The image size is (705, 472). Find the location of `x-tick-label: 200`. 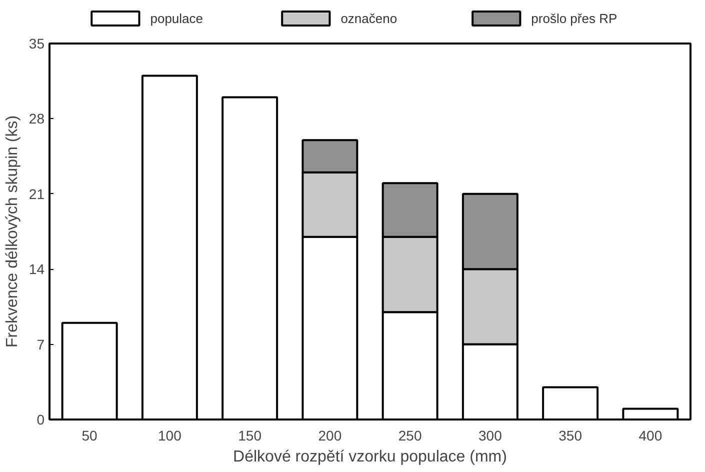

x-tick-label: 200 is located at coordinates (330, 436).